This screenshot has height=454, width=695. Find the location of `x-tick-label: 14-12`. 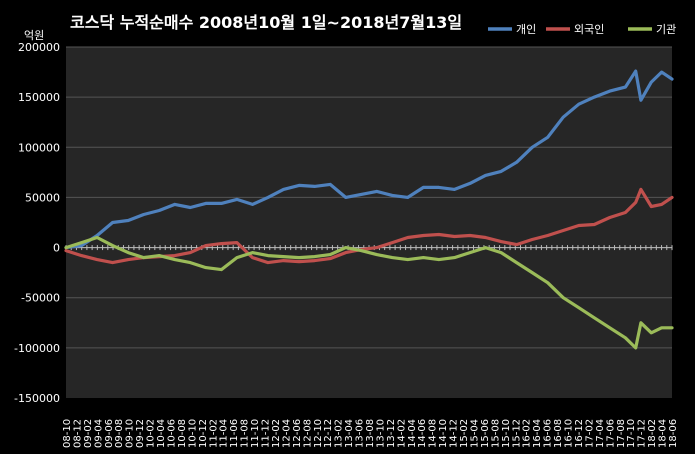

x-tick-label: 14-12 is located at coordinates (454, 433).